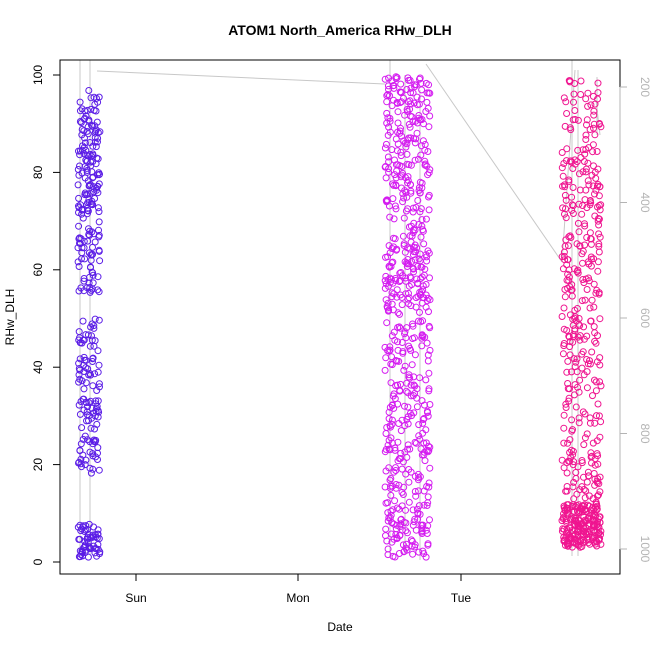 The width and height of the screenshot is (650, 650). What do you see at coordinates (634, 320) in the screenshot?
I see `secondary-y-axis: 200 400 600 800 1000` at bounding box center [634, 320].